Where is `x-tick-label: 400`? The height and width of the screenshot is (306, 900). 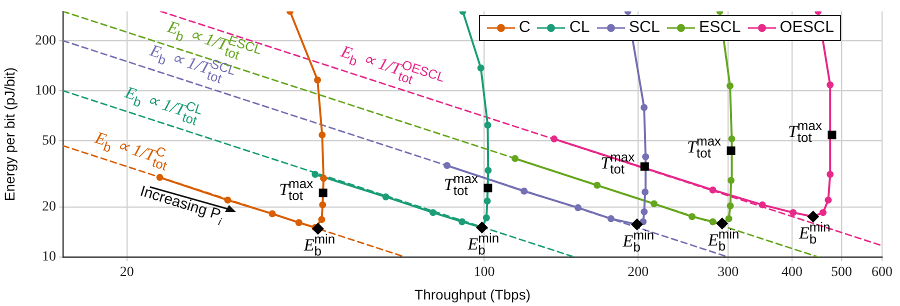
x-tick-label: 400 is located at coordinates (791, 272).